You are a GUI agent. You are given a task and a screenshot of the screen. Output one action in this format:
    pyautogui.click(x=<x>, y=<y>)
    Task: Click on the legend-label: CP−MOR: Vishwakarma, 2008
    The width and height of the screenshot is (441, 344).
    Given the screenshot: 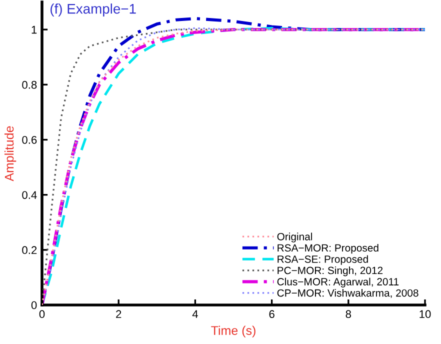 What is the action you would take?
    pyautogui.click(x=347, y=293)
    